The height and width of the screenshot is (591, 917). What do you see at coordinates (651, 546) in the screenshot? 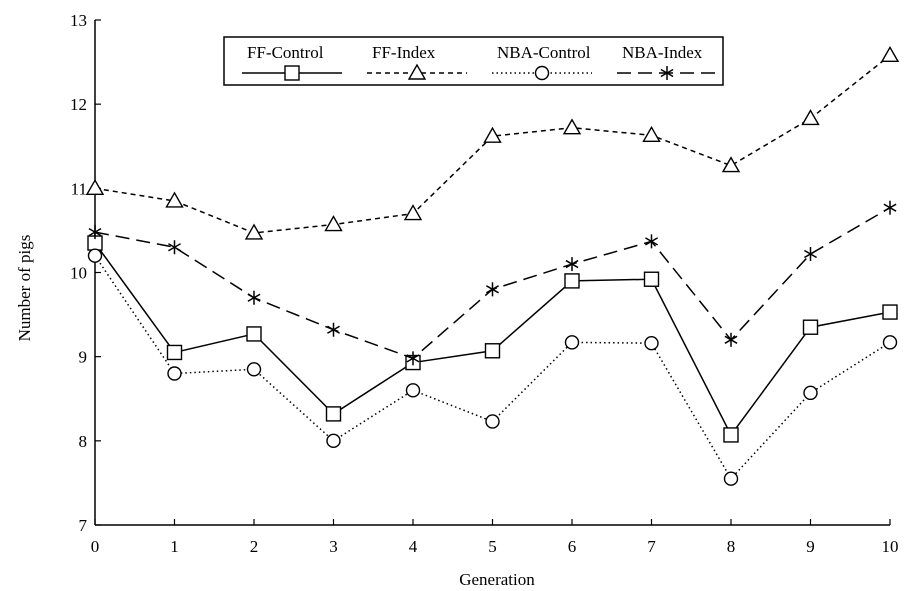
I see `x-tick-label: 7` at bounding box center [651, 546].